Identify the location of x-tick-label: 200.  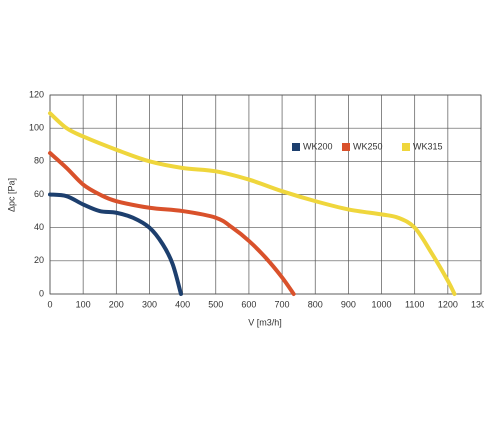
(116, 304).